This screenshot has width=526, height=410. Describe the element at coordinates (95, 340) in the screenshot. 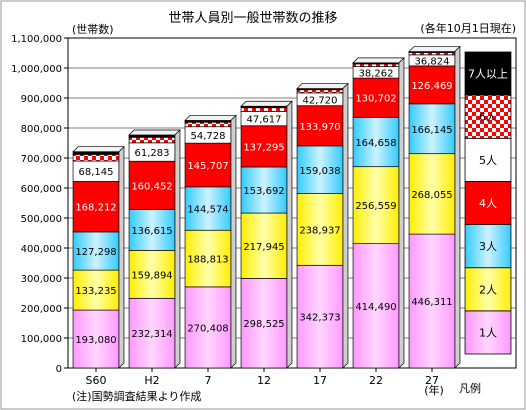

I see `data-label: 193,080` at that location.